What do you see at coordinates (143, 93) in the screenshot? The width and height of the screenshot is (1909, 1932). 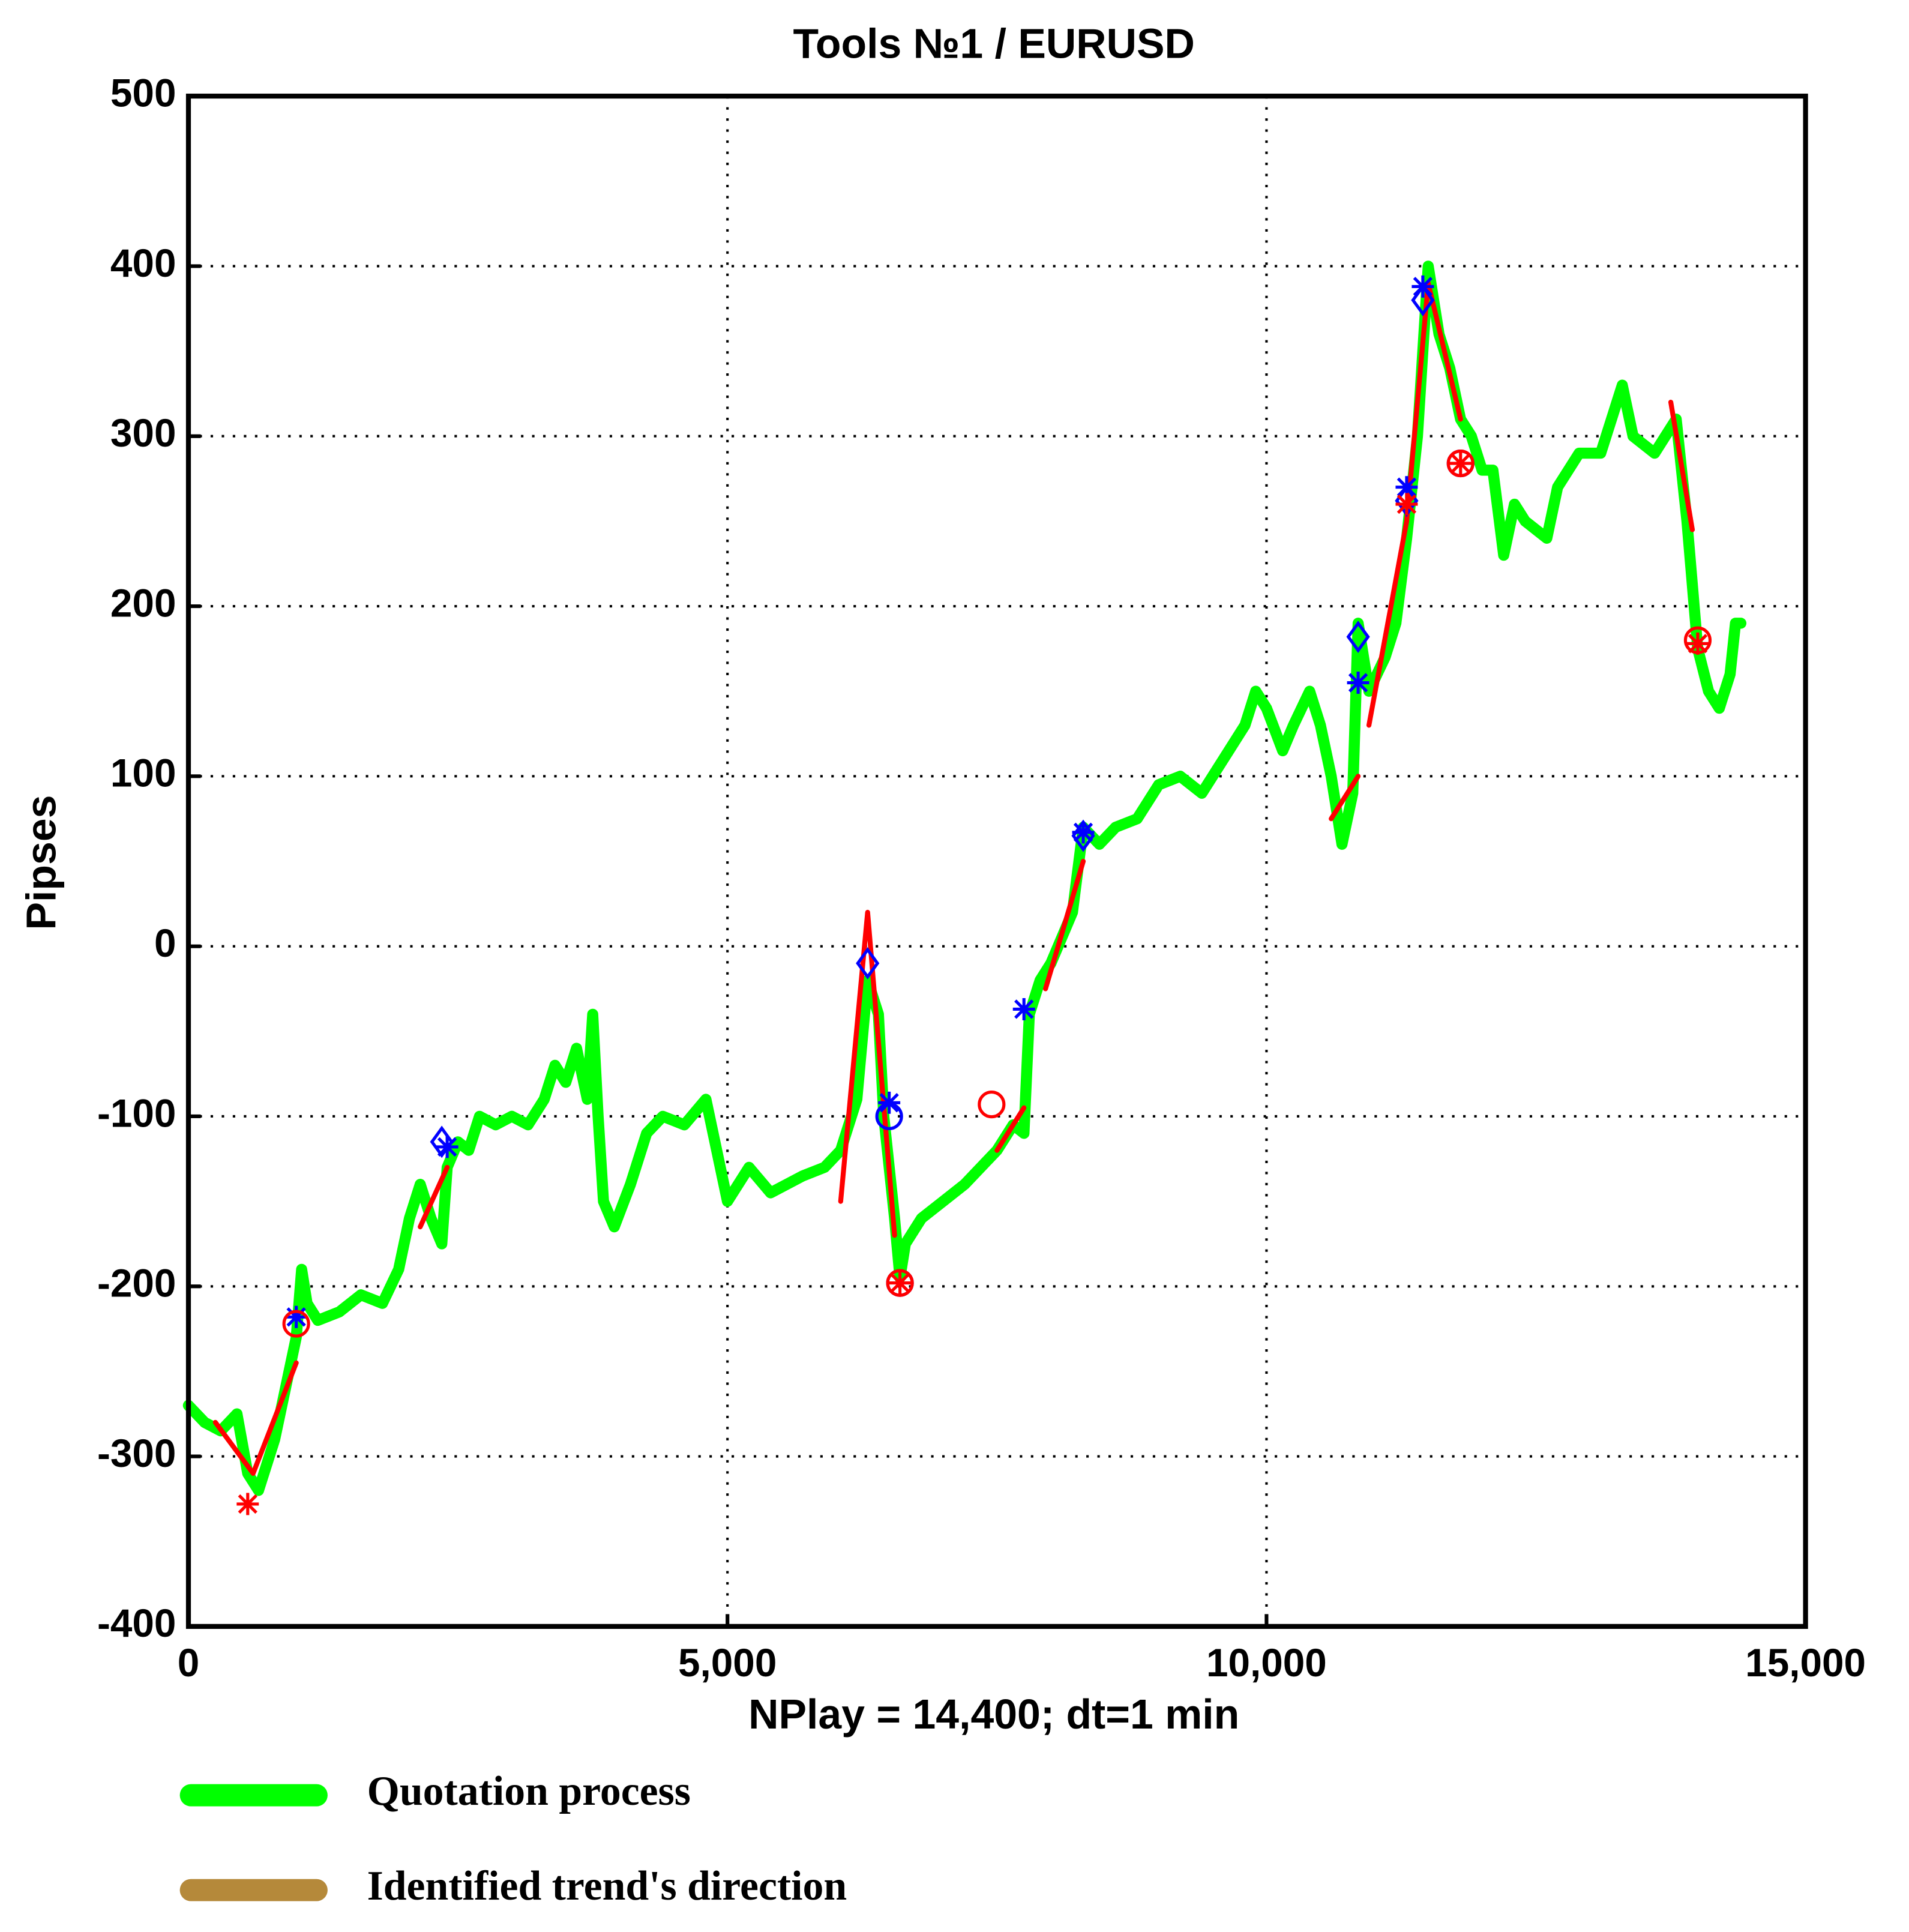 I see `y-tick-label: 500` at bounding box center [143, 93].